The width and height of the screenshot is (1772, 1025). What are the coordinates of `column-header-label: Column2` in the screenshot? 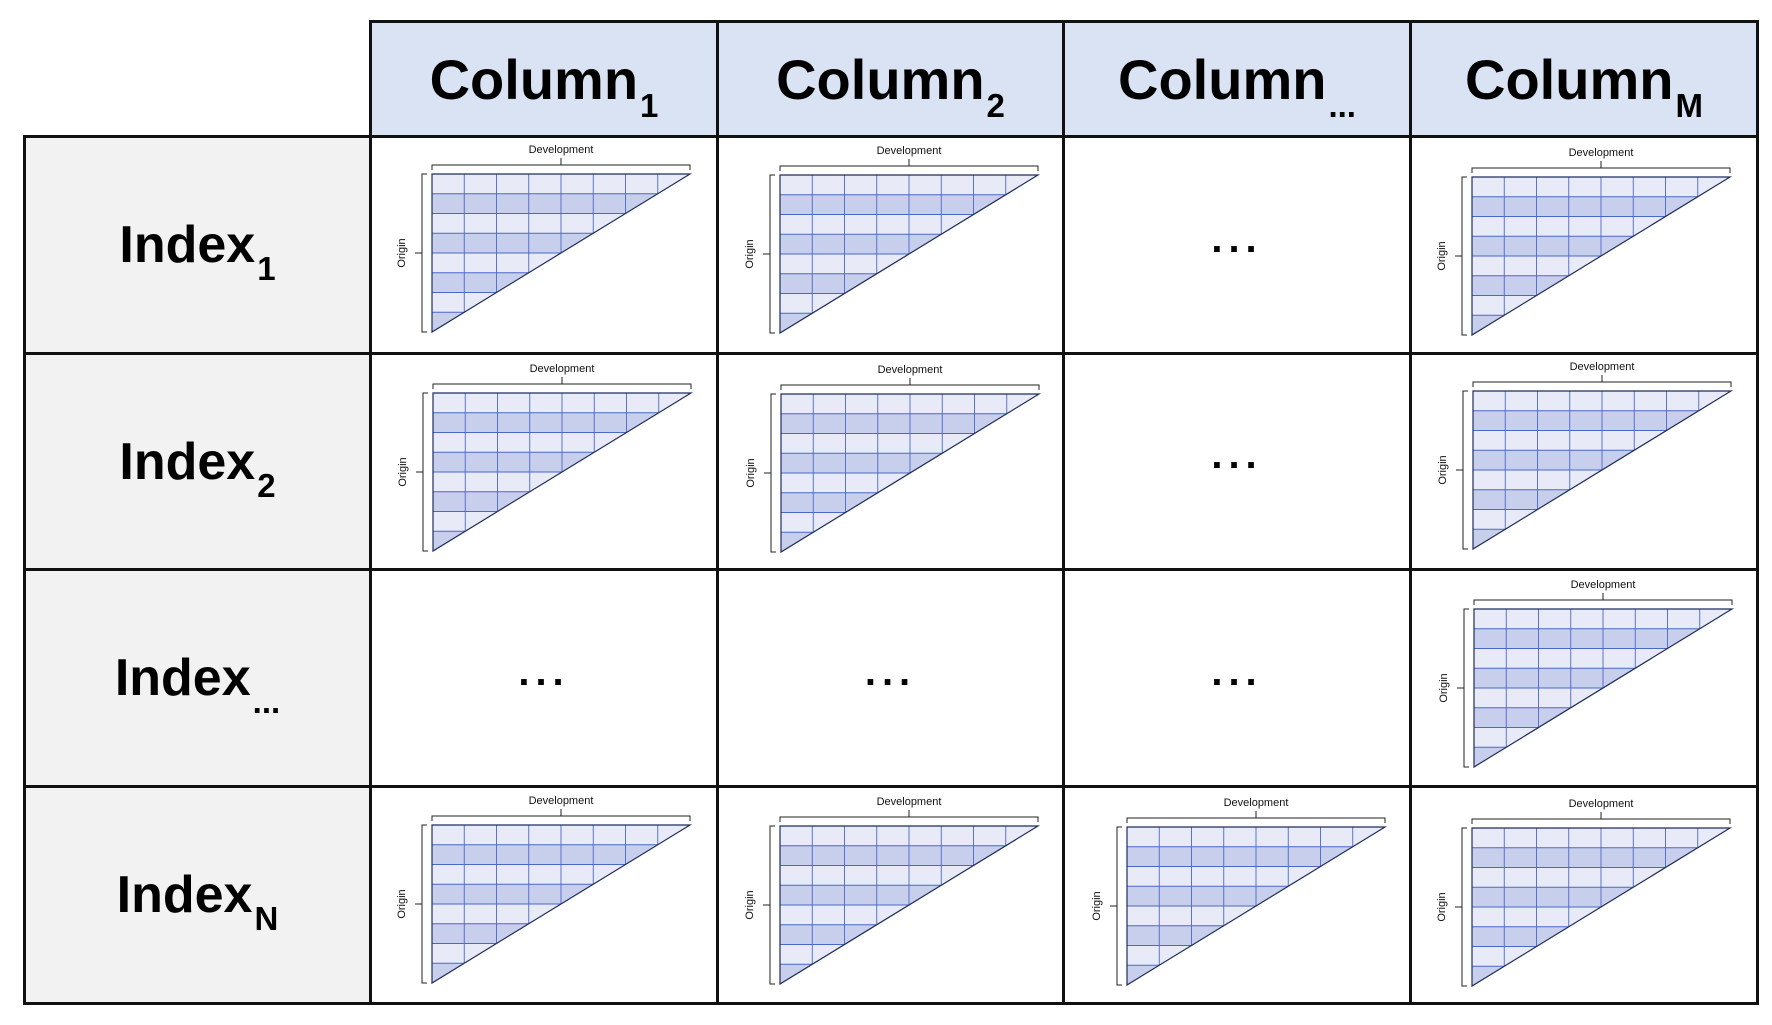 It's located at (890, 85).